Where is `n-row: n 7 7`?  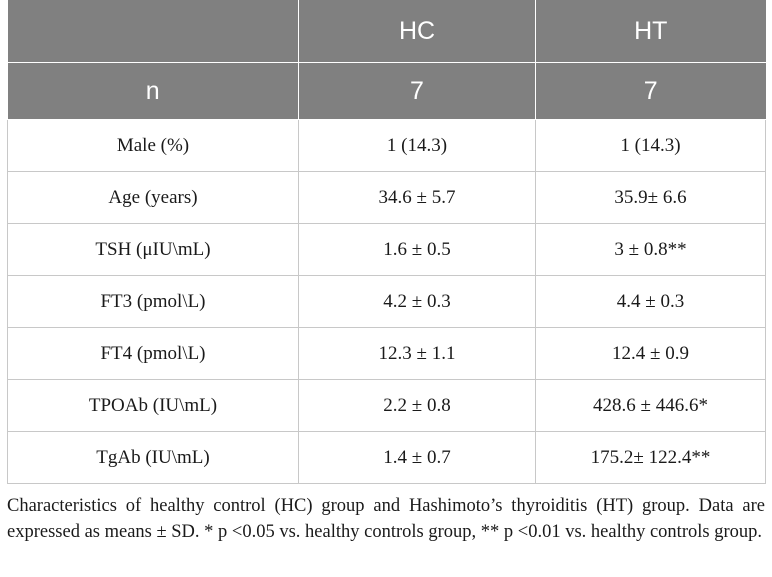
n-row: n 7 7 is located at coordinates (386, 91).